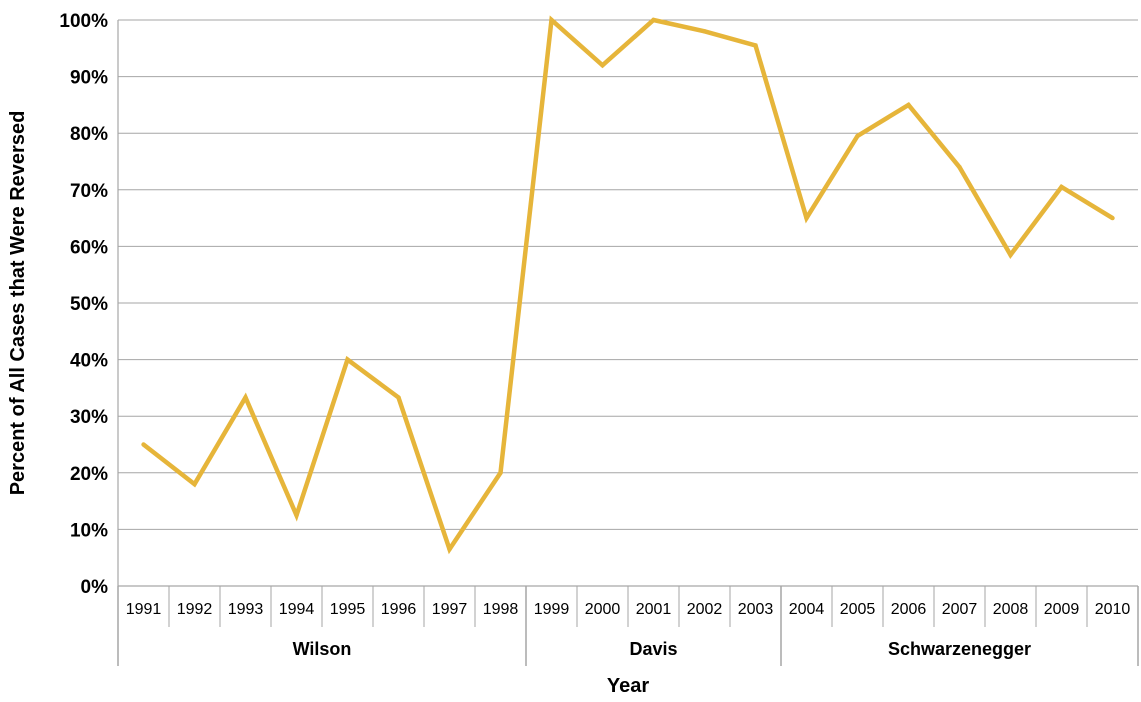 The image size is (1141, 702). I want to click on x-tick-label: 2005, so click(858, 609).